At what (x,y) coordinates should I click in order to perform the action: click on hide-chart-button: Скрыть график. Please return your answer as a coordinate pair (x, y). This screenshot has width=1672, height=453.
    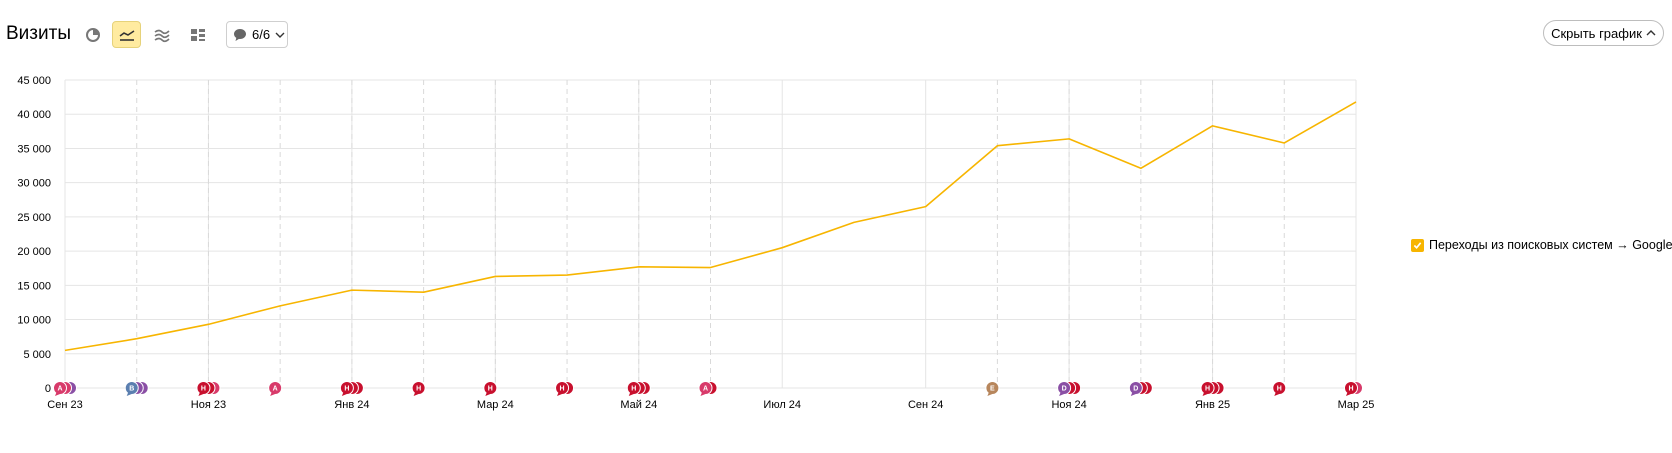
    Looking at the image, I should click on (1603, 33).